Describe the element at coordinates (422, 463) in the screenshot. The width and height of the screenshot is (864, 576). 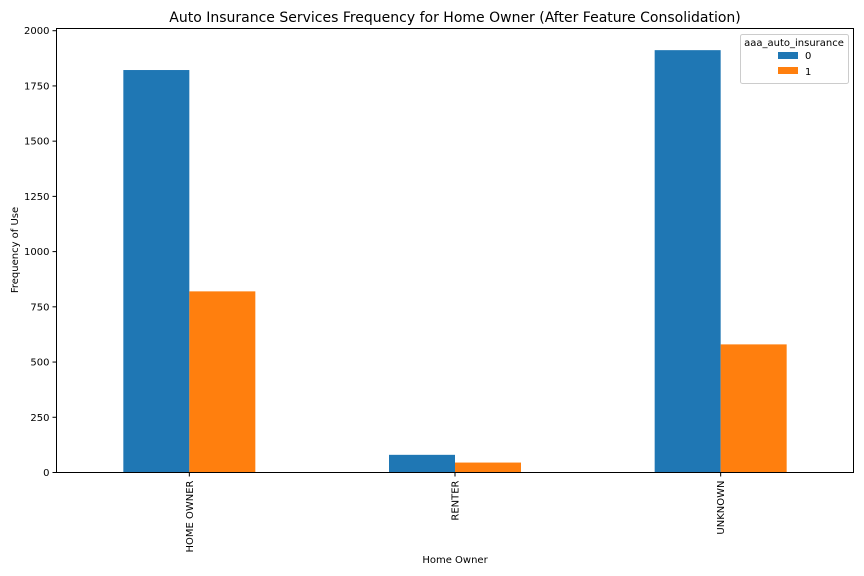
I see `bar-series-0-renter` at that location.